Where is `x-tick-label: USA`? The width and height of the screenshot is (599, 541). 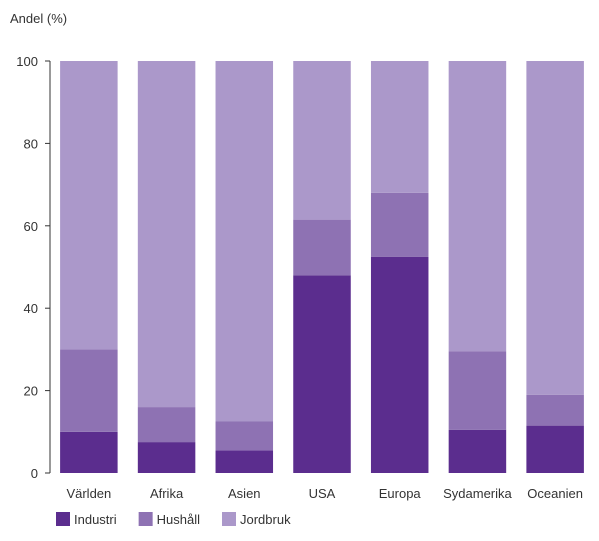
x-tick-label: USA is located at coordinates (322, 493).